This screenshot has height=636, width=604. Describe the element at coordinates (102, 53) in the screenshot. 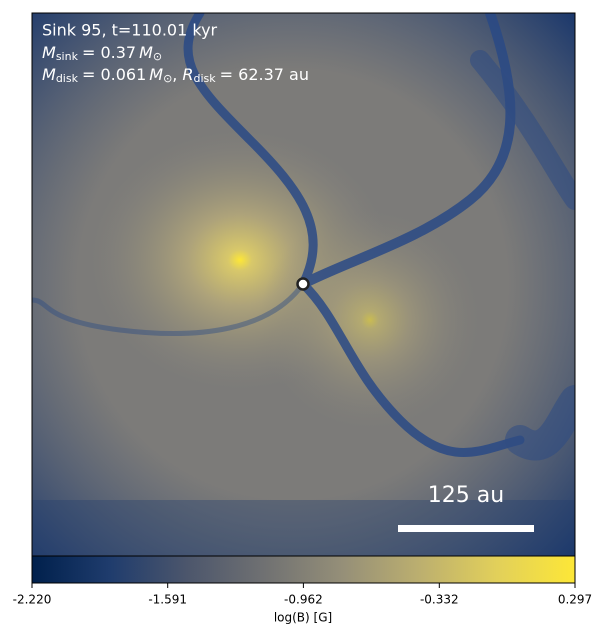

I see `annotation: Msink = 0.37 M⊙` at that location.